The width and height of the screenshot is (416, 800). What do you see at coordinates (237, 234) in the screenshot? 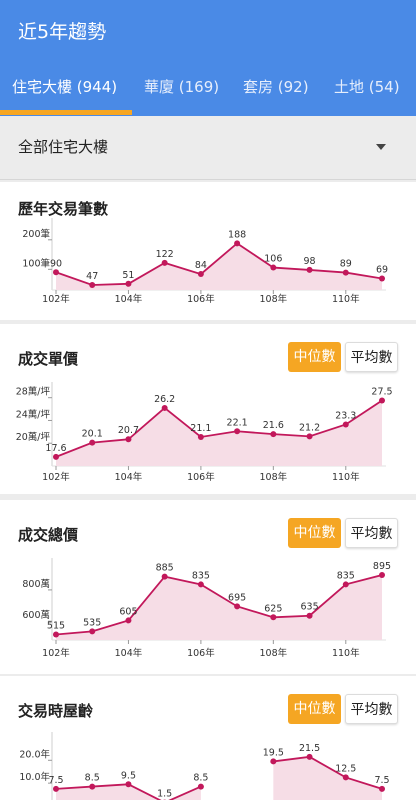
I see `data-label: 188` at bounding box center [237, 234].